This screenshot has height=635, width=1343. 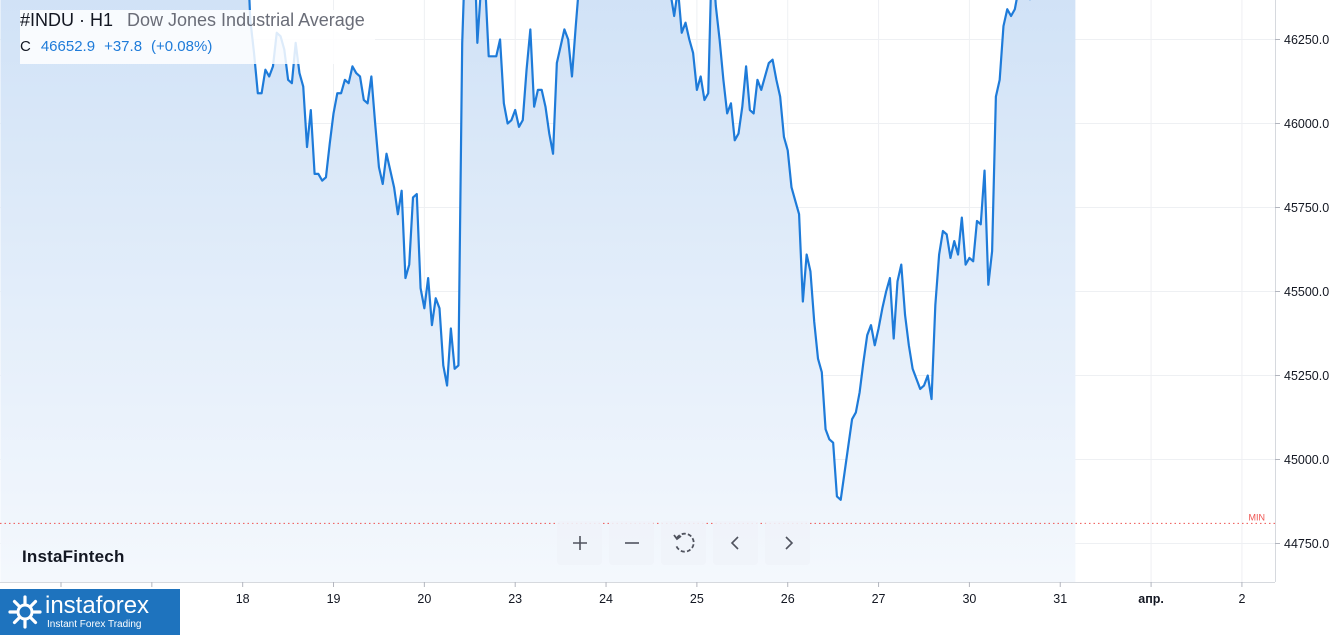 What do you see at coordinates (243, 599) in the screenshot?
I see `x-tick-label: 18` at bounding box center [243, 599].